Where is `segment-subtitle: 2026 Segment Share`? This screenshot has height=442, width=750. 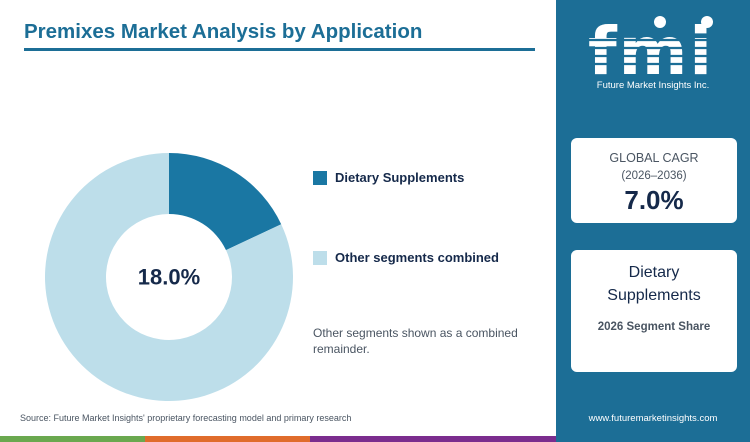 segment-subtitle: 2026 Segment Share is located at coordinates (654, 327).